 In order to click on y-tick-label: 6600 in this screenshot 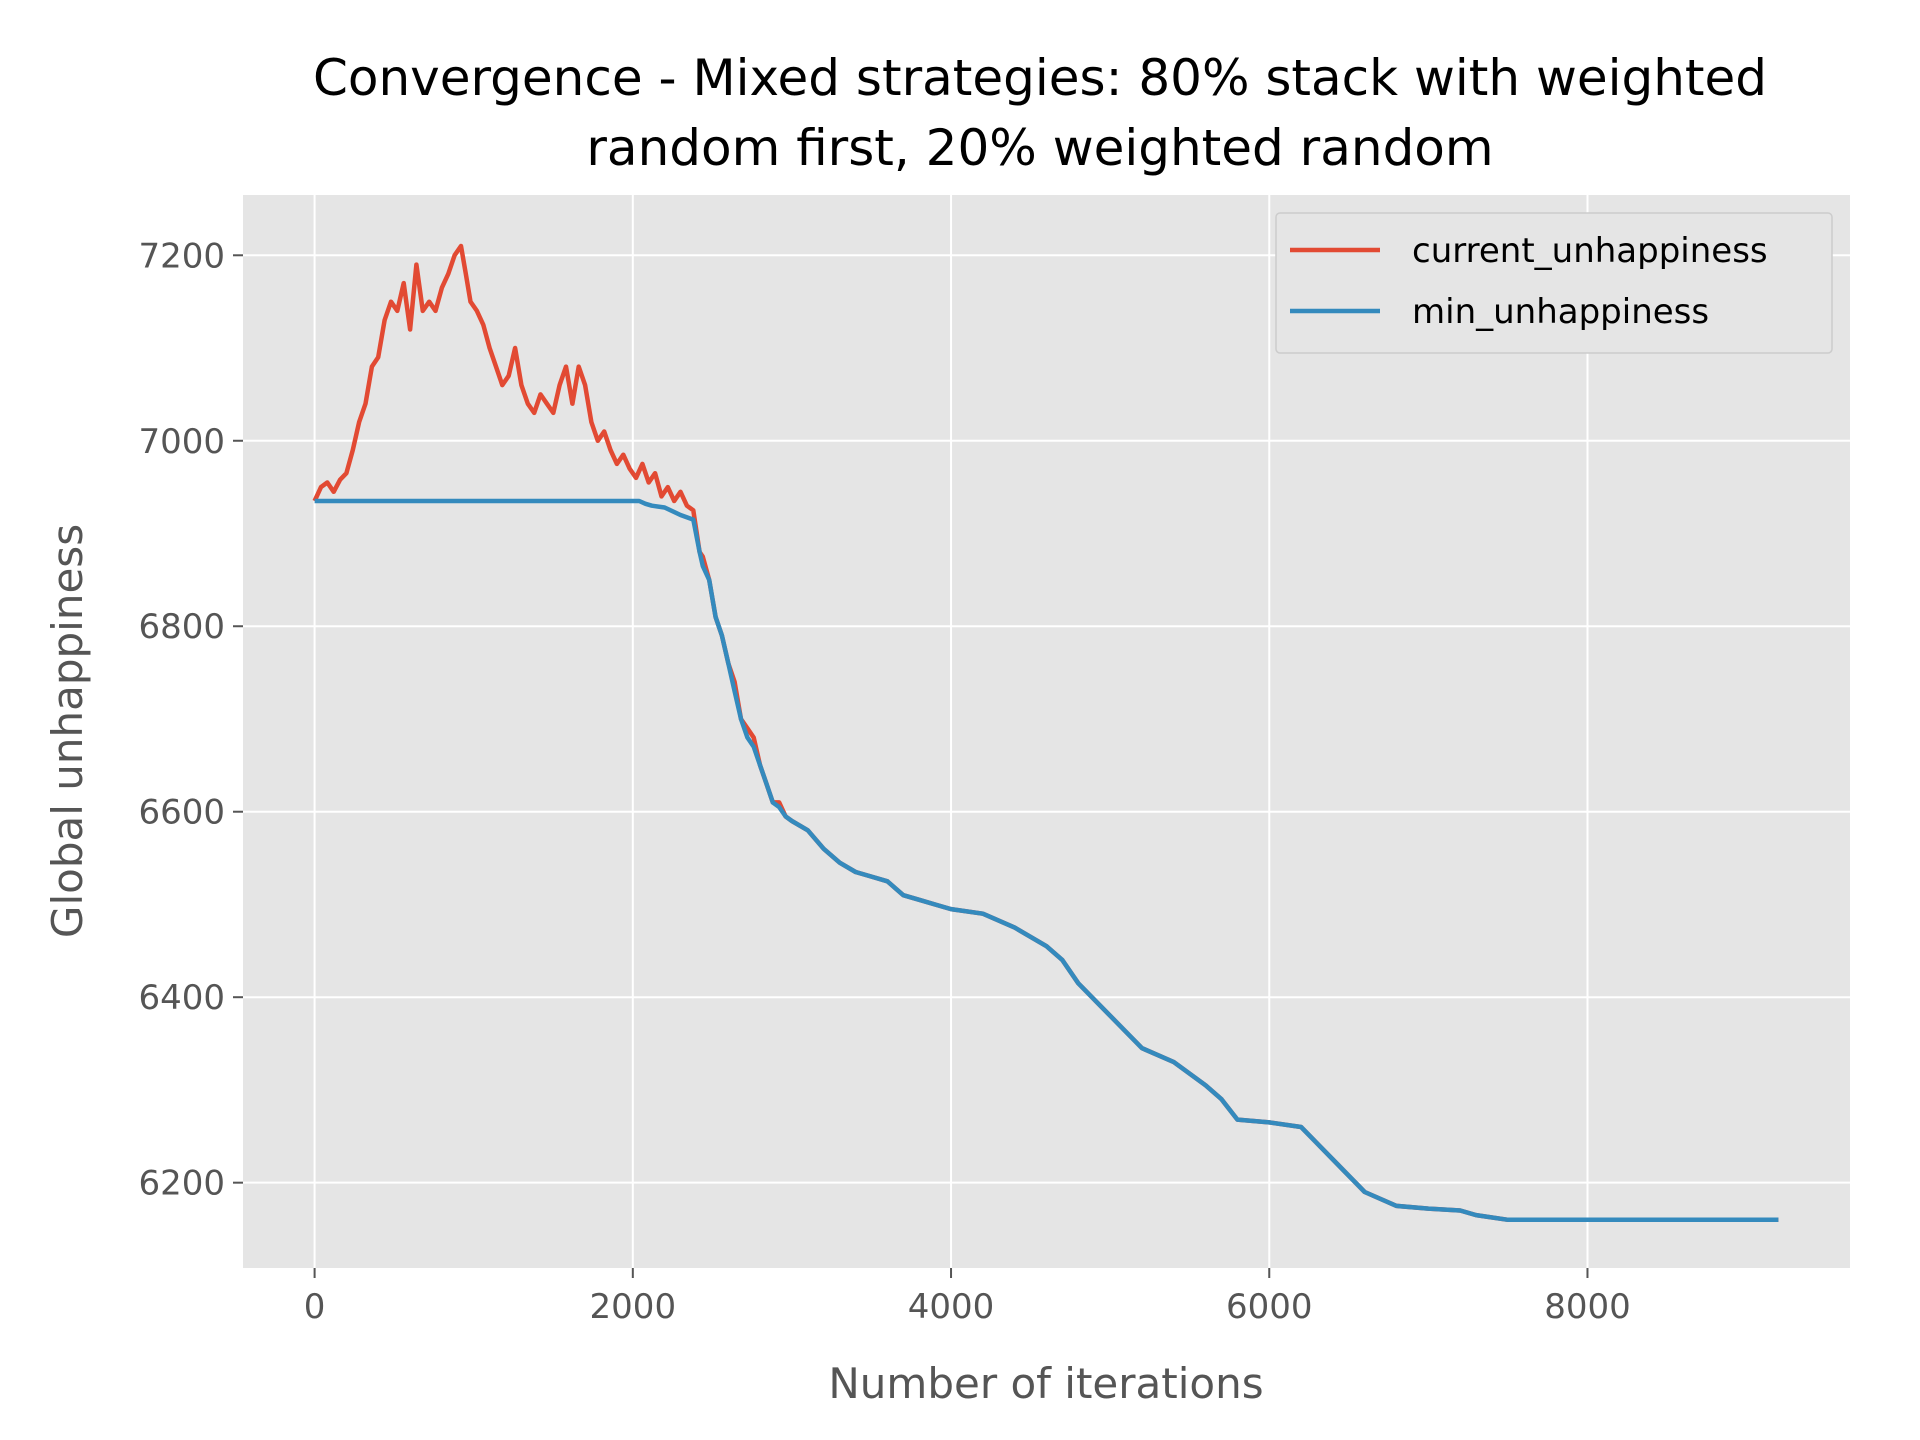, I will do `click(181, 813)`.